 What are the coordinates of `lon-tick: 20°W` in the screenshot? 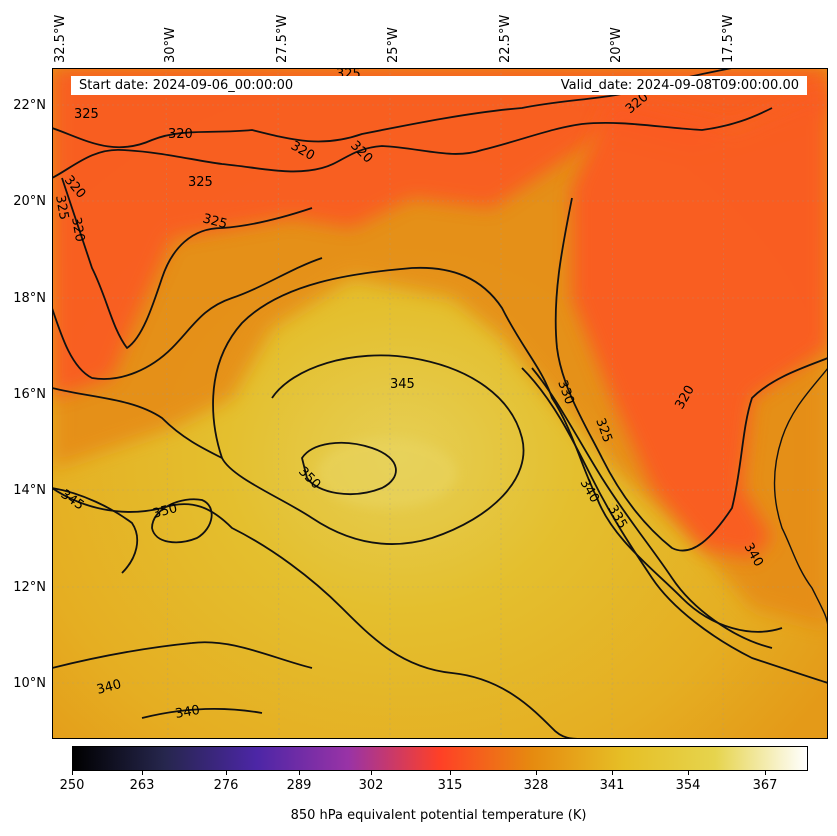 It's located at (616, 45).